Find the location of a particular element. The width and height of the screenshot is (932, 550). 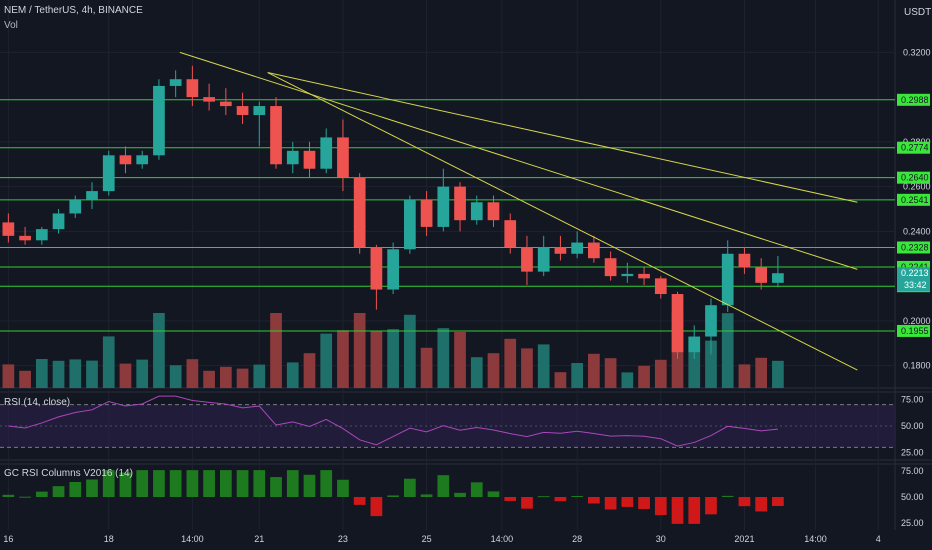

time-tick-label: 28 is located at coordinates (577, 539).